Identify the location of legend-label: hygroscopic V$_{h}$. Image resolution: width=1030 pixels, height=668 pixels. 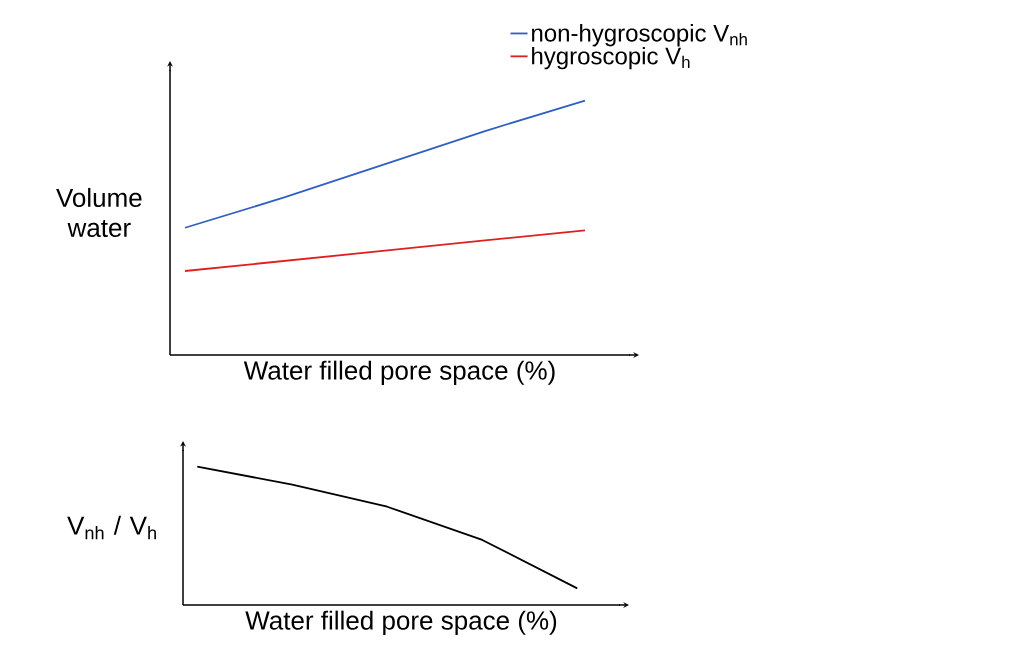
(611, 58).